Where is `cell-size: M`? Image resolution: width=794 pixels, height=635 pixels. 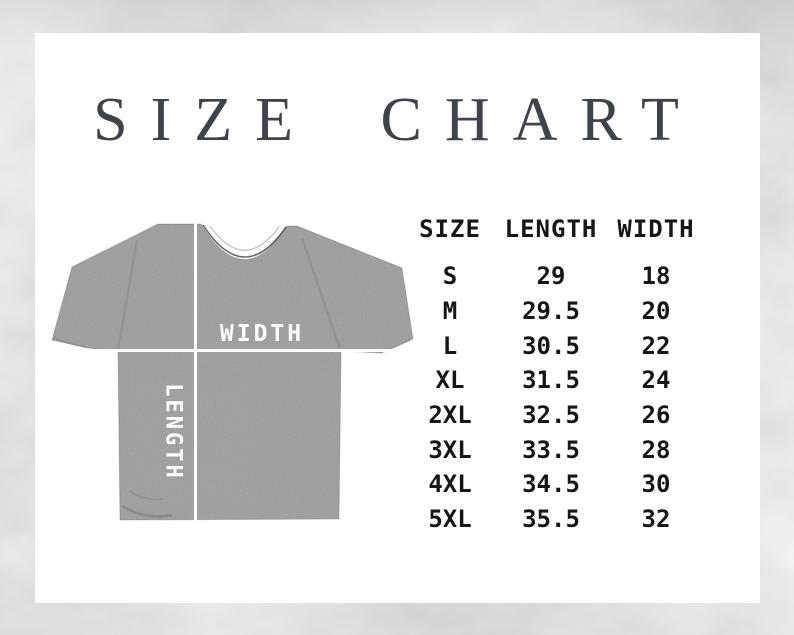
cell-size: M is located at coordinates (450, 311).